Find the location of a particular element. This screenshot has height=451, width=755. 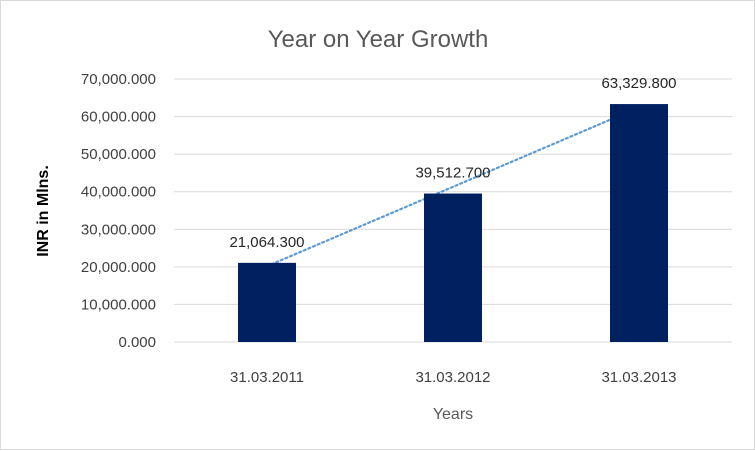

y-tick-label: 50,000.000 is located at coordinates (118, 154).